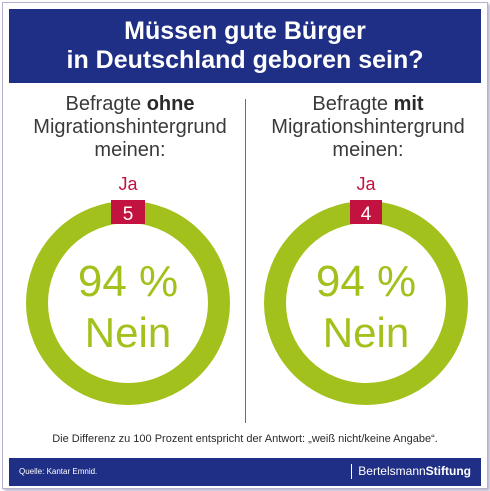 Image resolution: width=490 pixels, height=491 pixels. I want to click on brand-bold: Stiftung, so click(448, 471).